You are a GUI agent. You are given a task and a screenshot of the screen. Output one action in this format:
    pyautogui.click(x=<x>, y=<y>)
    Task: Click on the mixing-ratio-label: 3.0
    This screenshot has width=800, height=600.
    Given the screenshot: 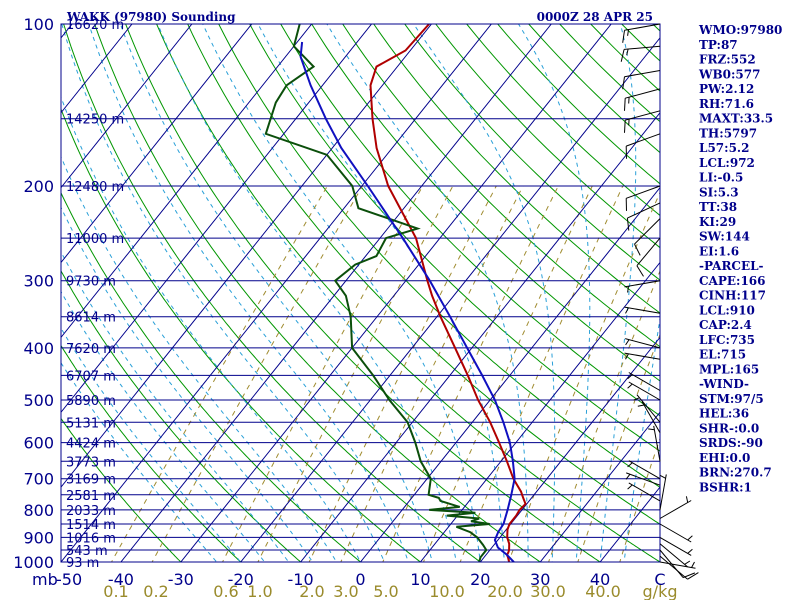 What is the action you would take?
    pyautogui.click(x=345, y=591)
    